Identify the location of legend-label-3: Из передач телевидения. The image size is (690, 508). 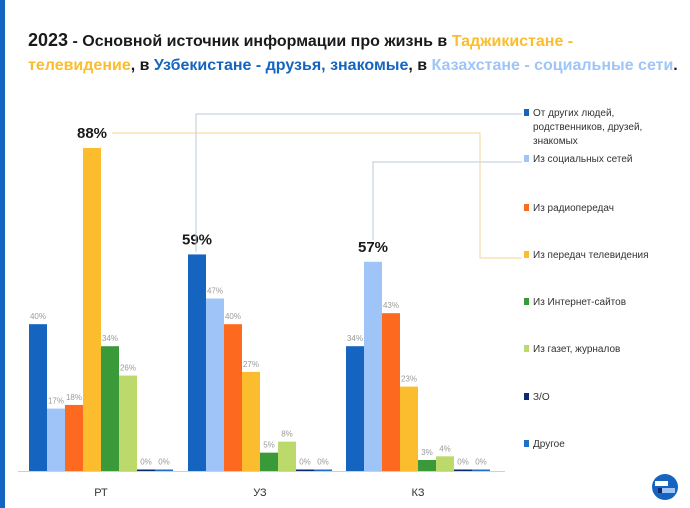
(591, 255).